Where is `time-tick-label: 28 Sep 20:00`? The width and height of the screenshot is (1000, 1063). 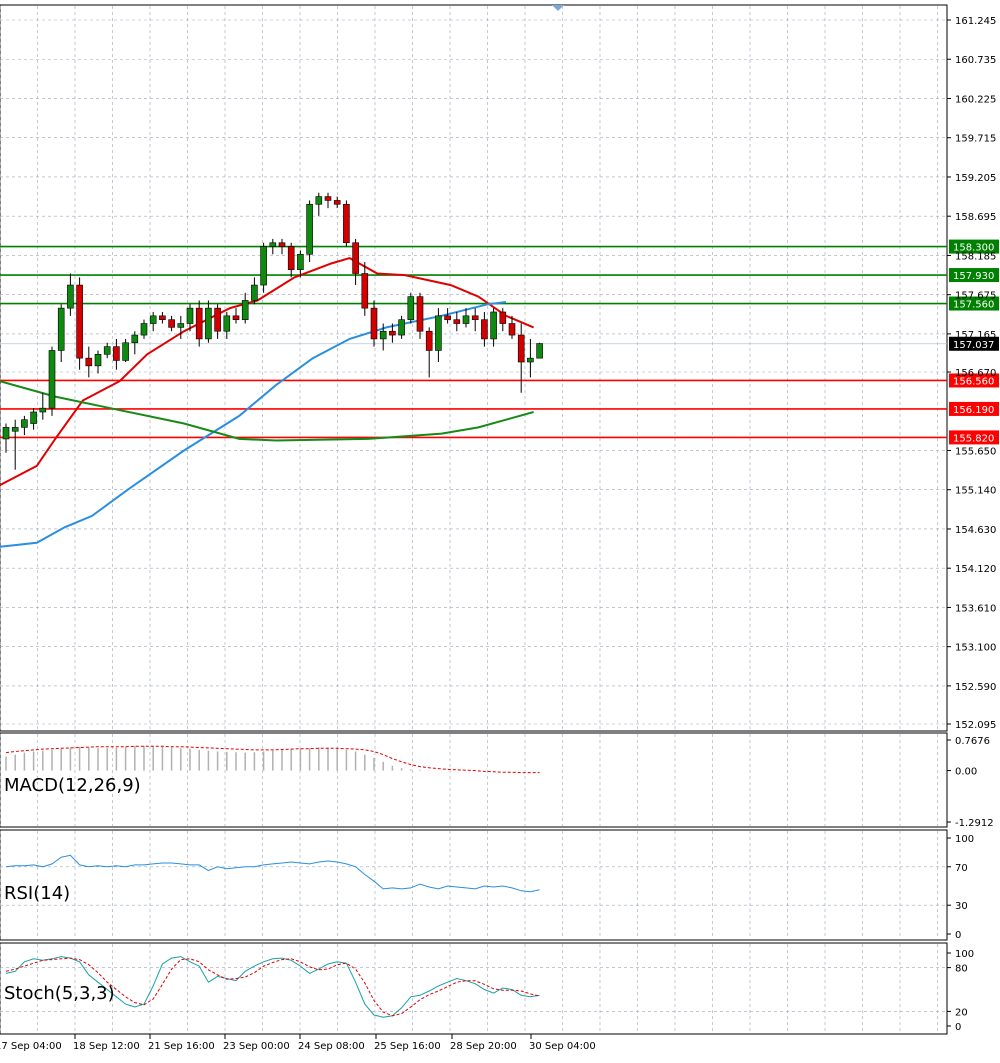
time-tick-label: 28 Sep 20:00 is located at coordinates (483, 1046).